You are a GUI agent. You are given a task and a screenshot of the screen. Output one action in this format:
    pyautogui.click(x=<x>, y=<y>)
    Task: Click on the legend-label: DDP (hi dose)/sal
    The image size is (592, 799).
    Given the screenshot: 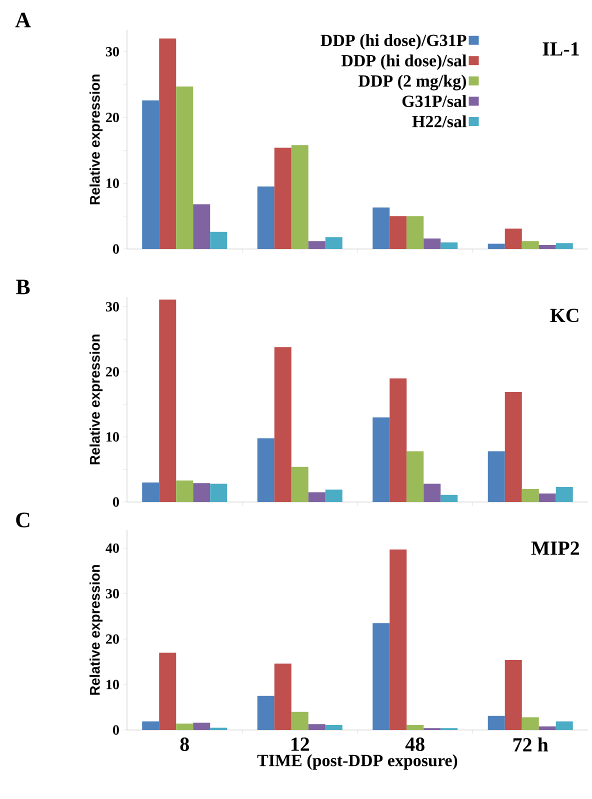 What is the action you would take?
    pyautogui.click(x=403, y=62)
    